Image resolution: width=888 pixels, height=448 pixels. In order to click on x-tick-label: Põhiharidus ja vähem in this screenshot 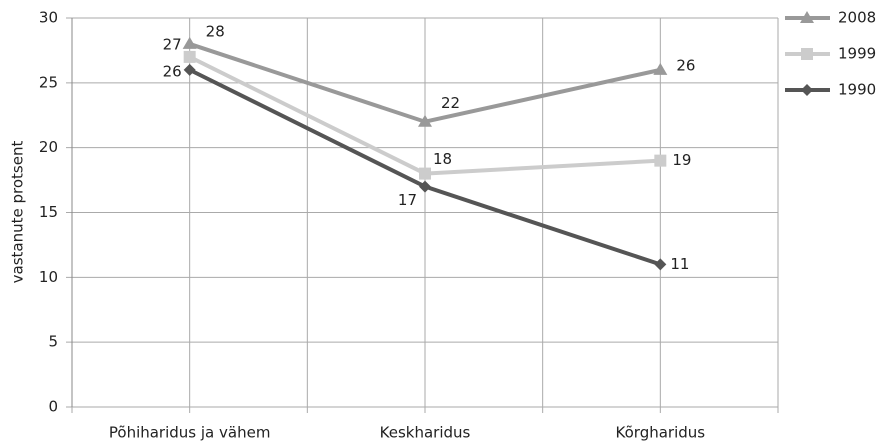, I will do `click(190, 433)`.